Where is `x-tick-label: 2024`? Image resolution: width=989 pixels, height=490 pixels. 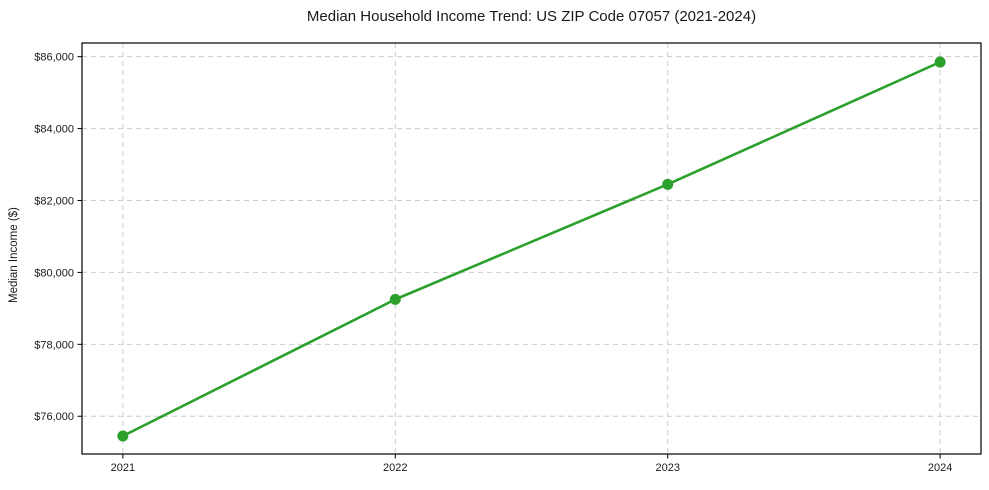
x-tick-label: 2024 is located at coordinates (940, 468).